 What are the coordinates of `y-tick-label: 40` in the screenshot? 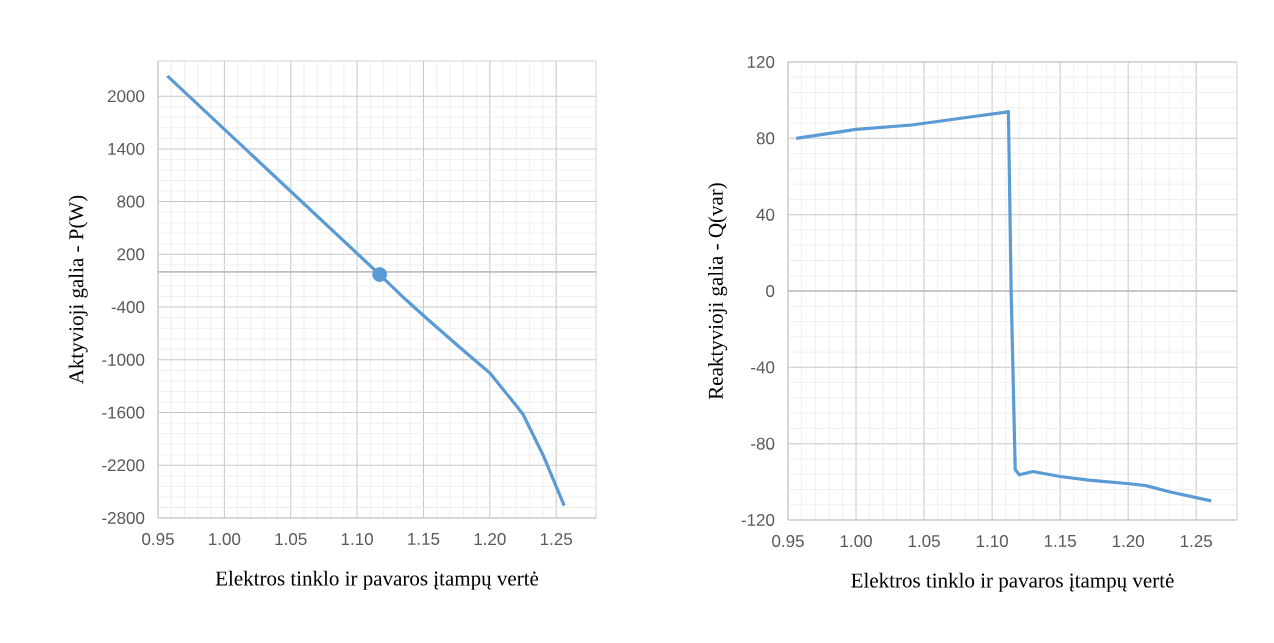 It's located at (765, 214).